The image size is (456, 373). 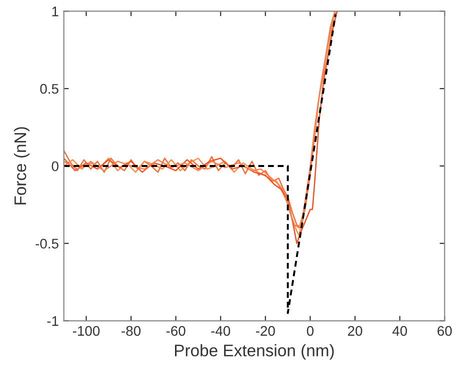 I want to click on x-axis-title: Probe Extension (nm), so click(x=254, y=352).